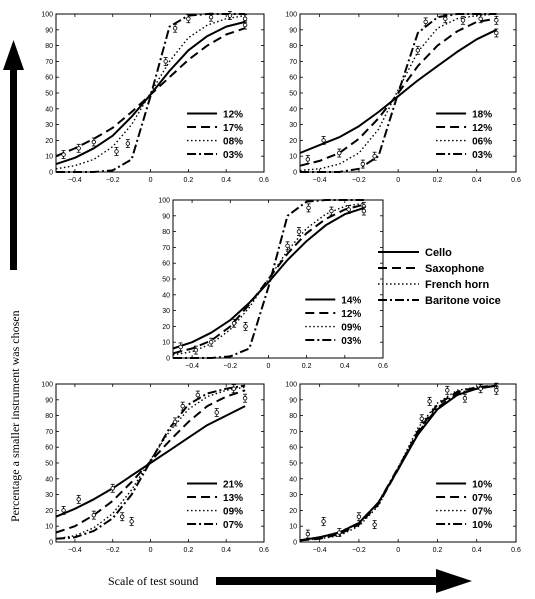  I want to click on panel-legend-label: 13%, so click(233, 498).